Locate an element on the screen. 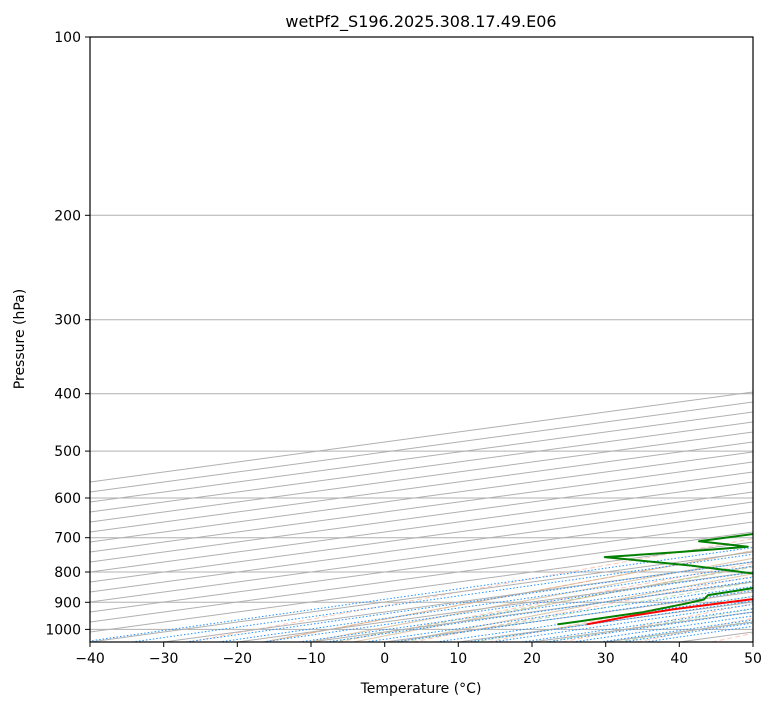 Image resolution: width=775 pixels, height=708 pixels. y-tick-label: 600 is located at coordinates (67, 499).